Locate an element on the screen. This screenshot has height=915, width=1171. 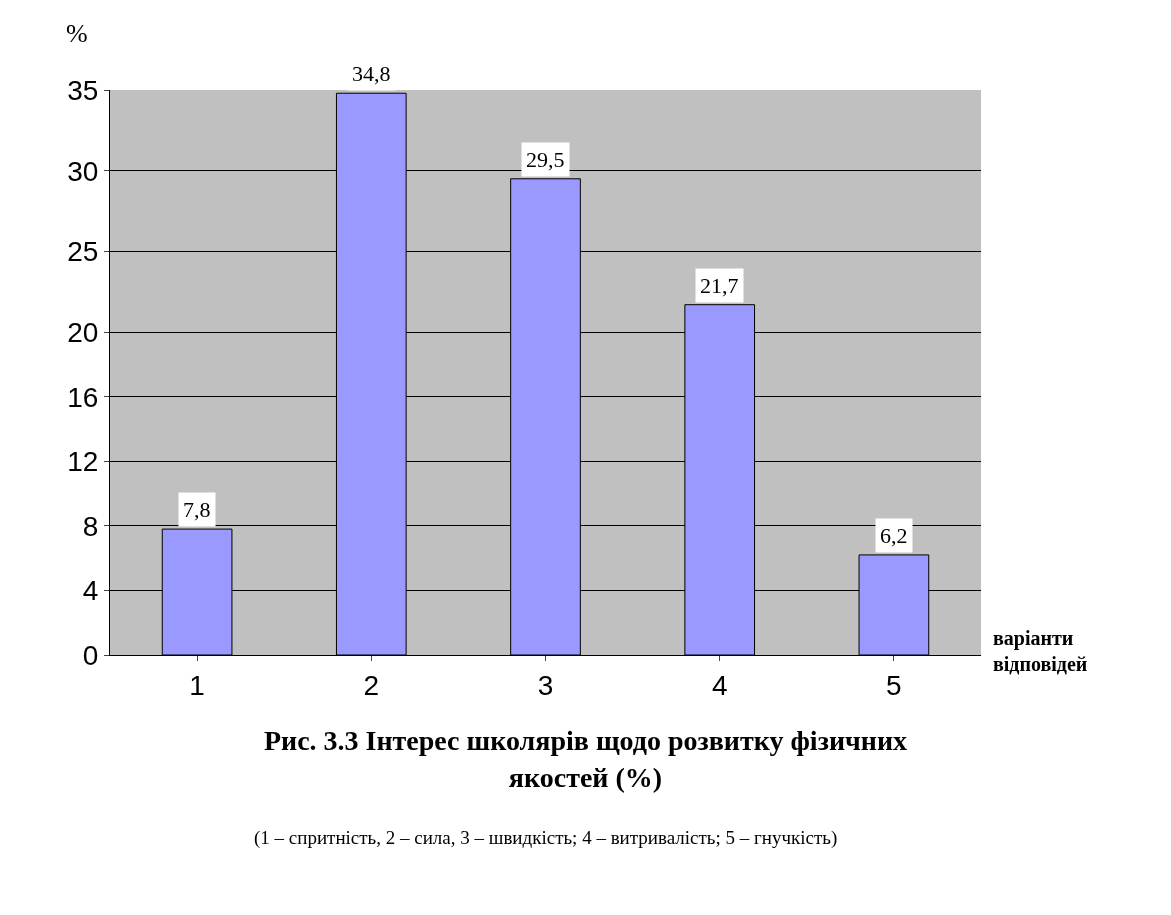
data-label: 7,8 is located at coordinates (197, 509).